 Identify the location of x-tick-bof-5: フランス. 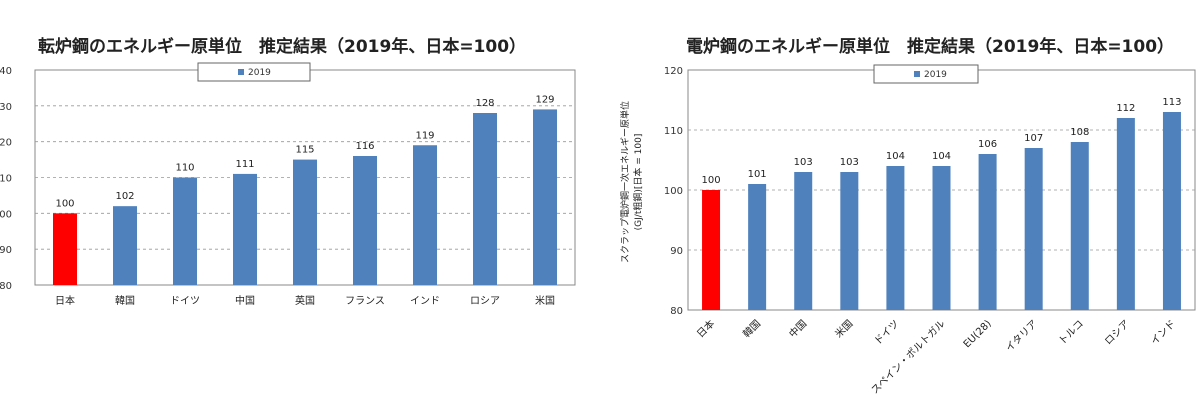
(365, 301).